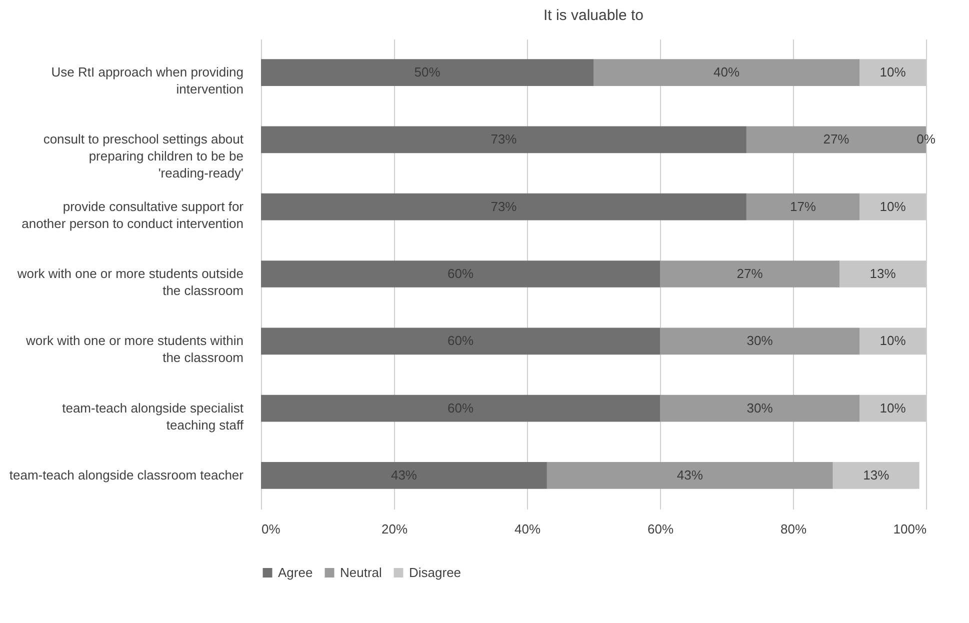 This screenshot has height=623, width=969. I want to click on x-tick-label: 20%, so click(394, 529).